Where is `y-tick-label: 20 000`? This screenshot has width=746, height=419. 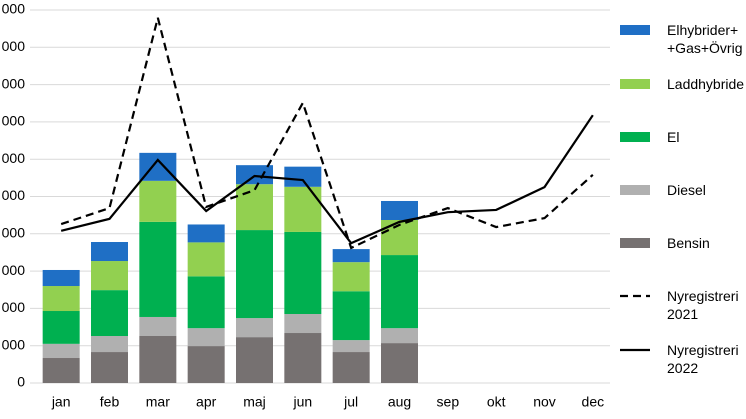 y-tick-label: 20 000 is located at coordinates (12, 307).